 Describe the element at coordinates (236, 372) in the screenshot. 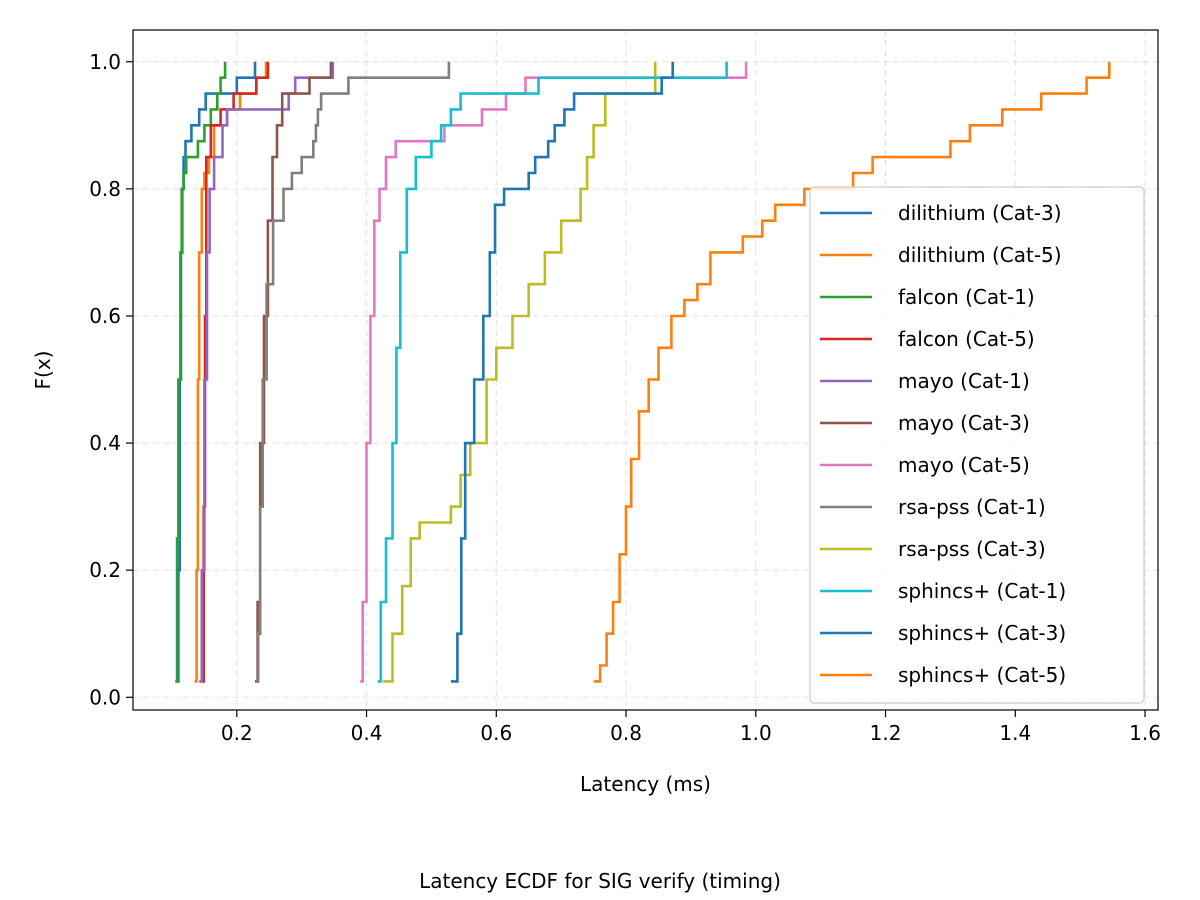

I see `series-line-falcon-cat-5-` at that location.